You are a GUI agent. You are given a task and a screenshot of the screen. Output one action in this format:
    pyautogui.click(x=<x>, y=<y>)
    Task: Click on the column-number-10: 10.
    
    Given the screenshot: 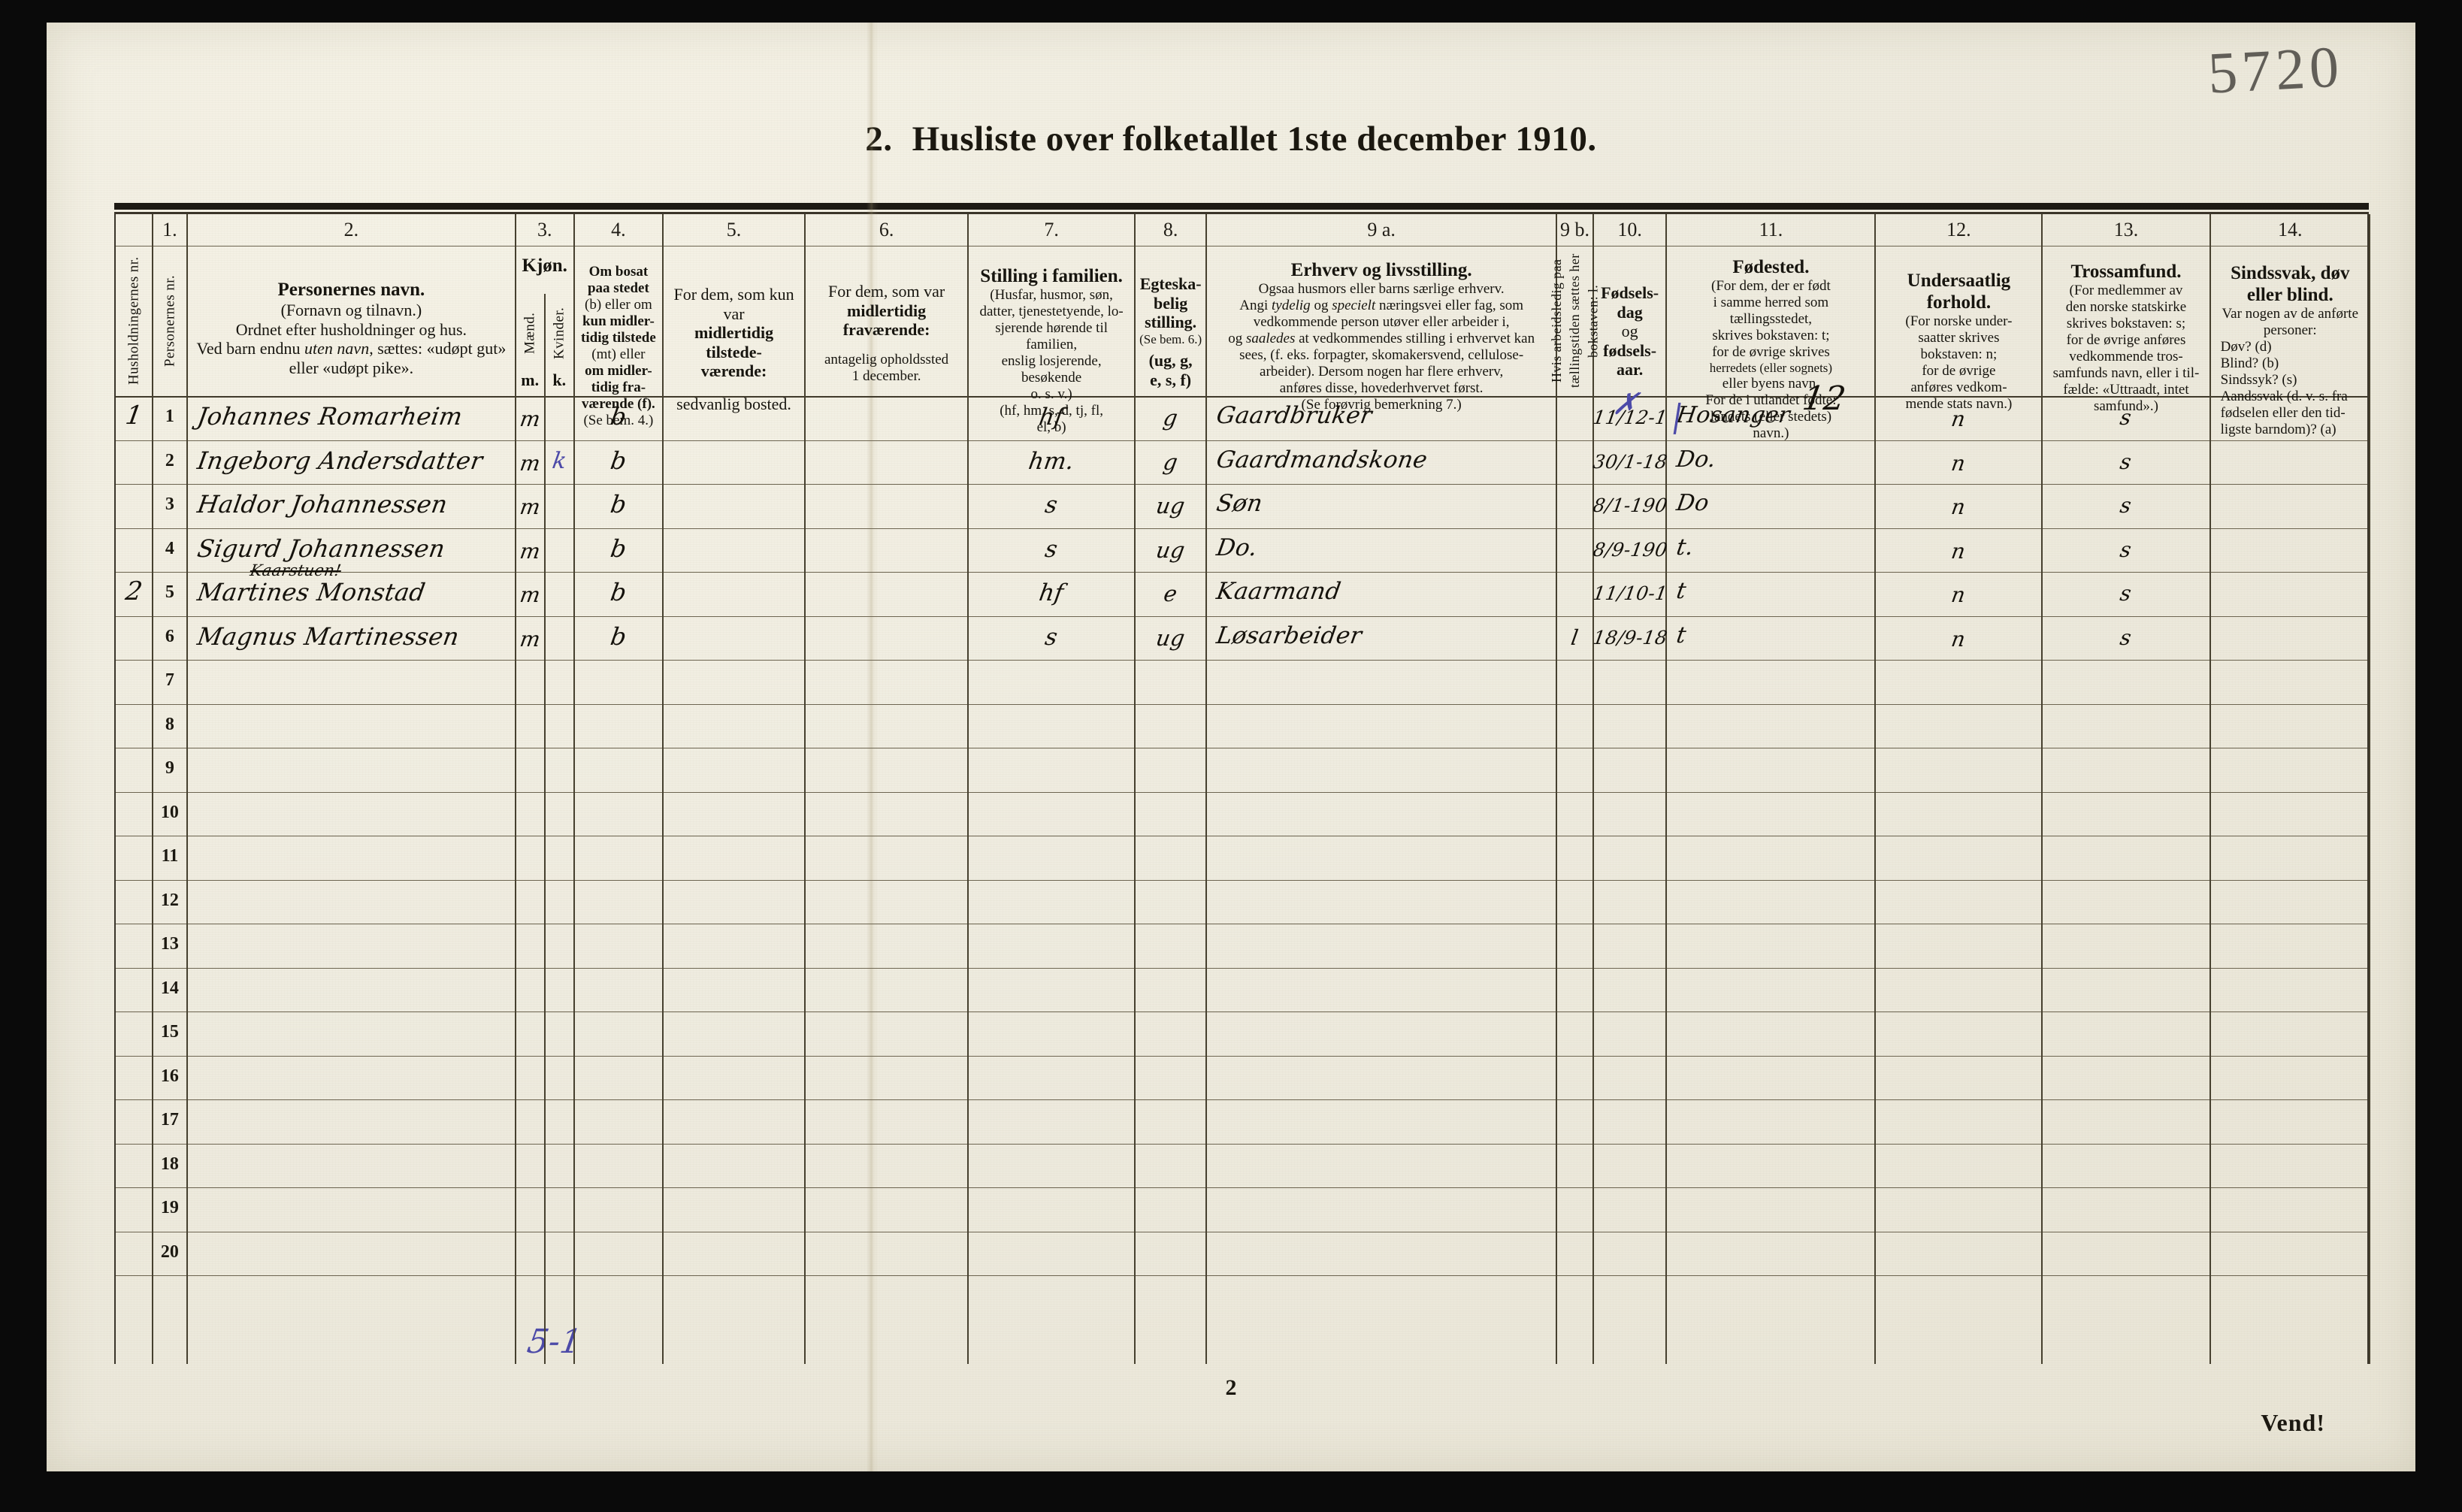 What is the action you would take?
    pyautogui.click(x=1629, y=230)
    